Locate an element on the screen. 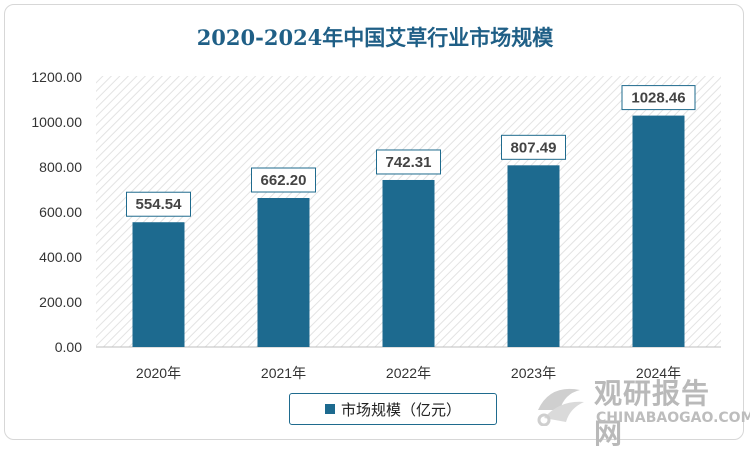 This screenshot has height=452, width=750. y-tick-label: 400.00 is located at coordinates (60, 257).